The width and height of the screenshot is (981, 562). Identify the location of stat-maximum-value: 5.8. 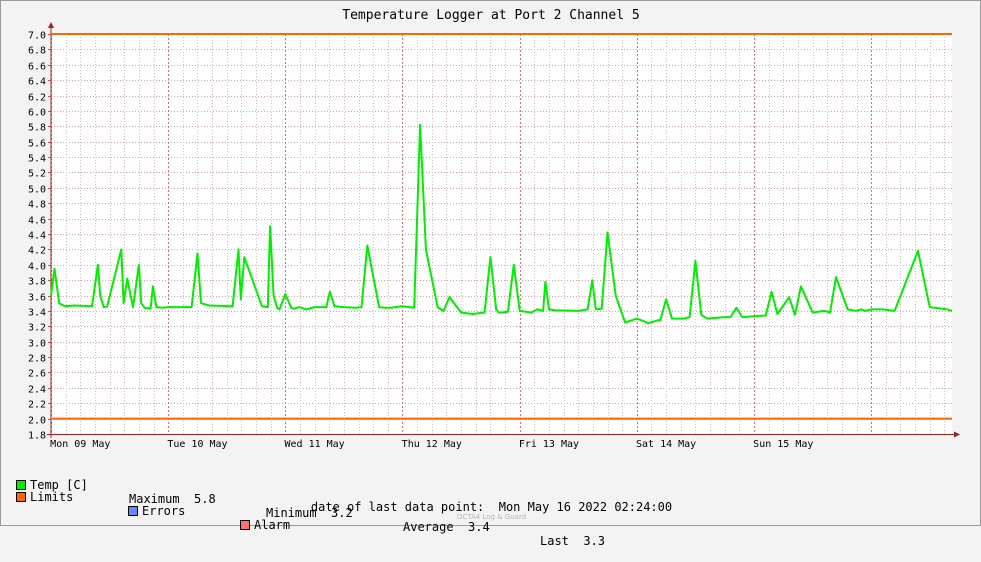
(205, 499).